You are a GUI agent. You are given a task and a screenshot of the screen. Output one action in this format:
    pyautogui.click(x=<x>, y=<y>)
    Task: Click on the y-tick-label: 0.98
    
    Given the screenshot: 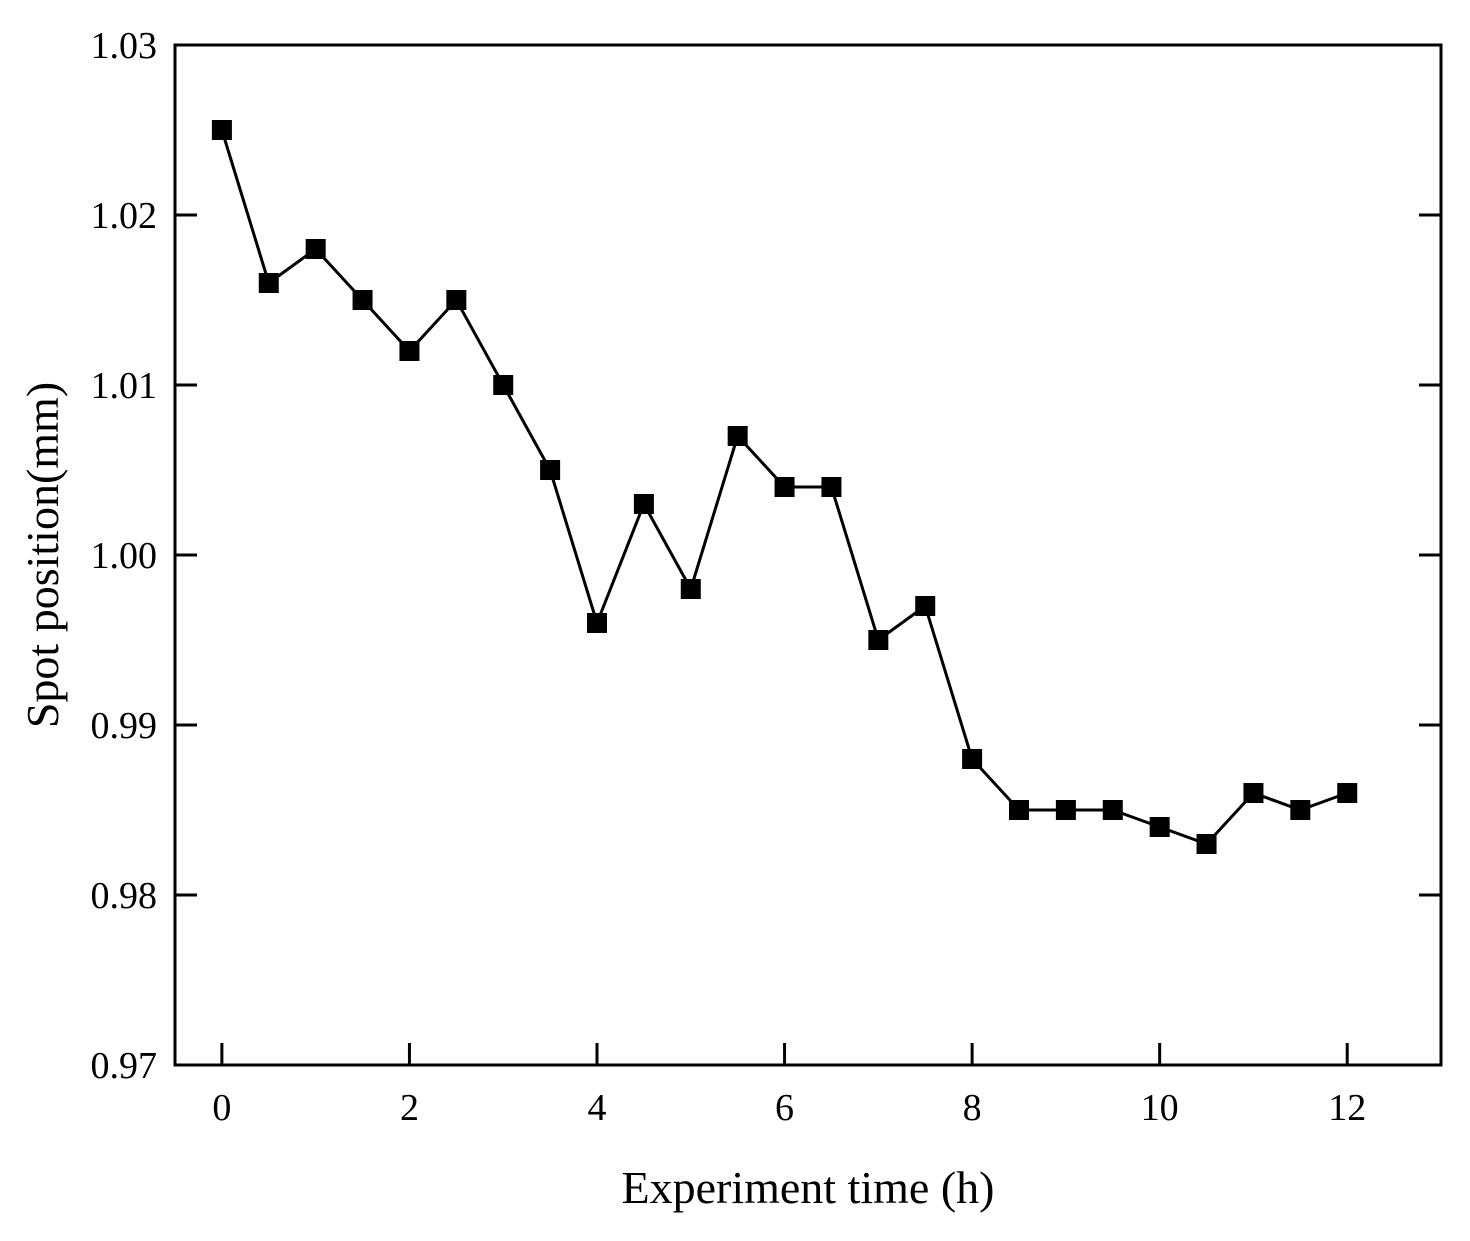 What is the action you would take?
    pyautogui.click(x=124, y=896)
    